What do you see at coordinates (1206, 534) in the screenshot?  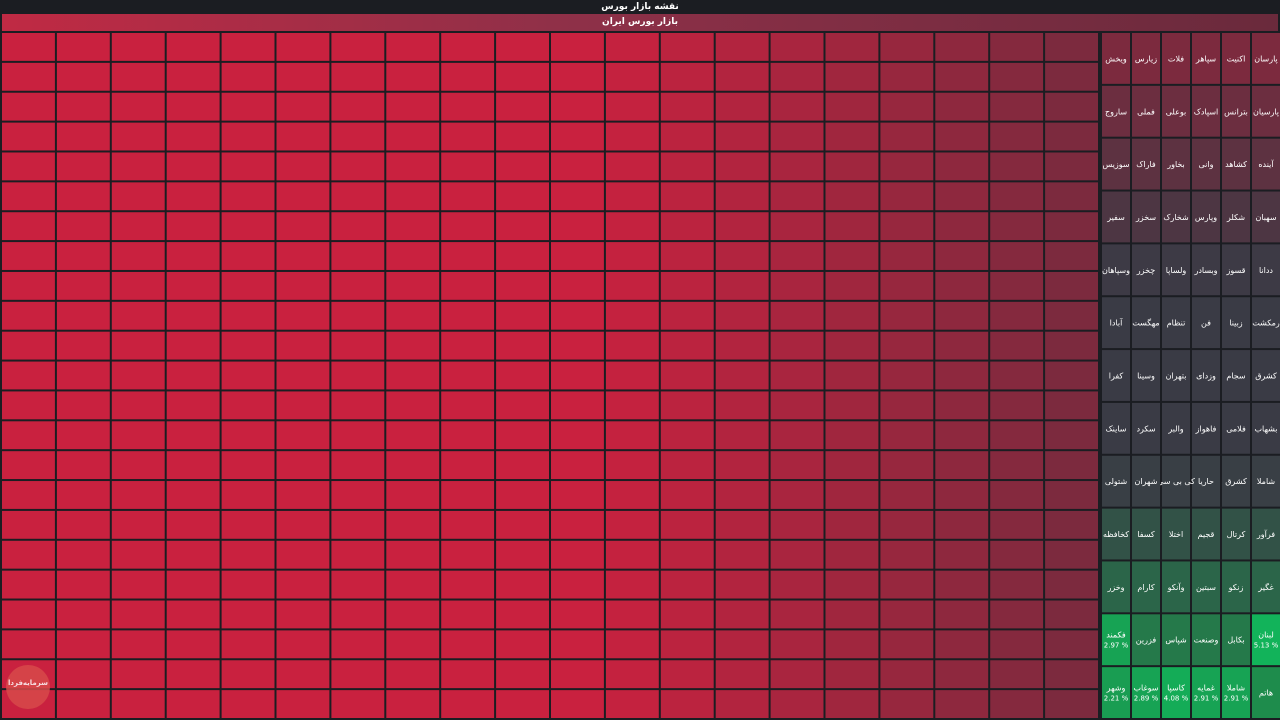 I see `treemap-tile: قجیم` at bounding box center [1206, 534].